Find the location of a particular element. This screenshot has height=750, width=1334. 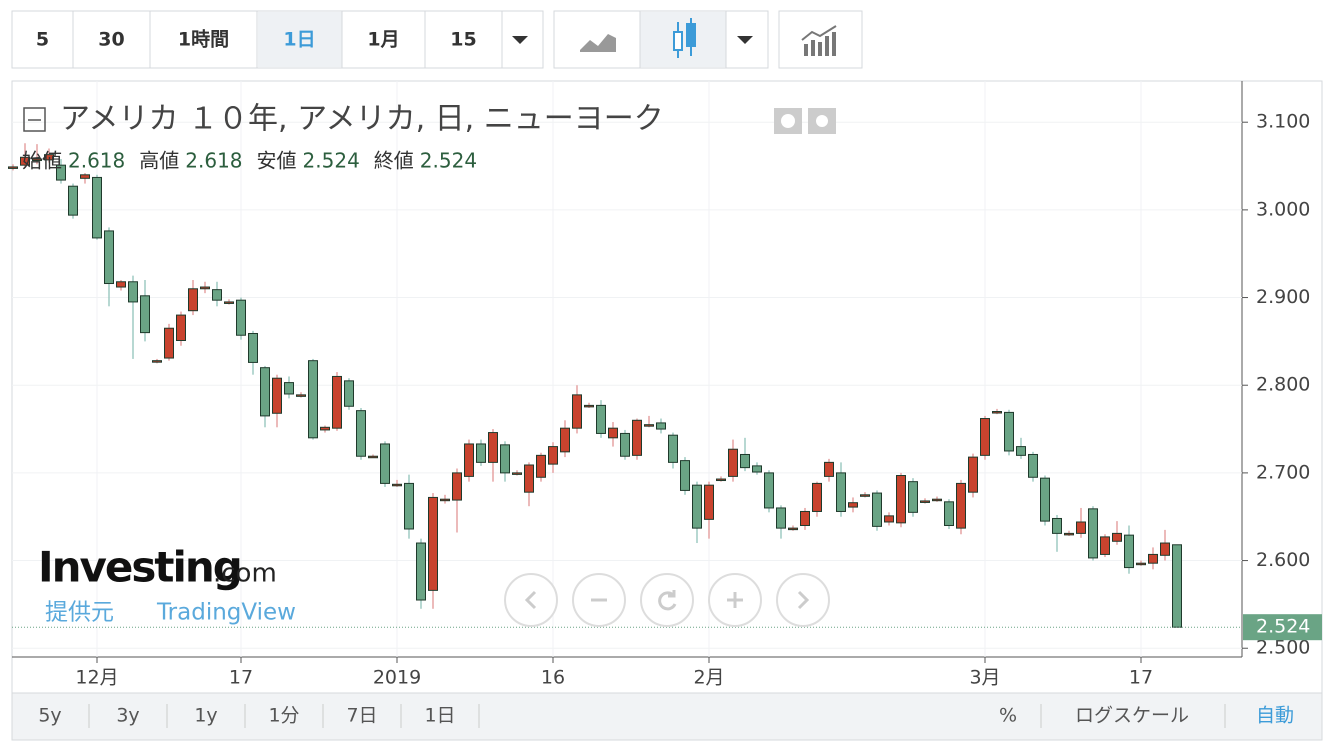

range-button: 1日 is located at coordinates (439, 716).